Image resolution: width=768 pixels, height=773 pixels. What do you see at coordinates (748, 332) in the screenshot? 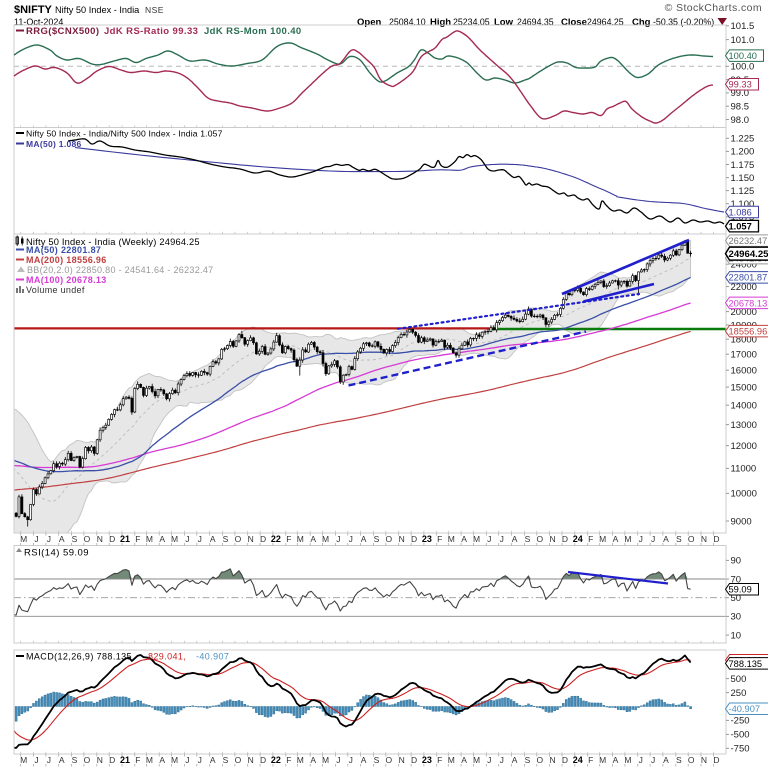
I see `svg-text: 18556.96` at bounding box center [748, 332].